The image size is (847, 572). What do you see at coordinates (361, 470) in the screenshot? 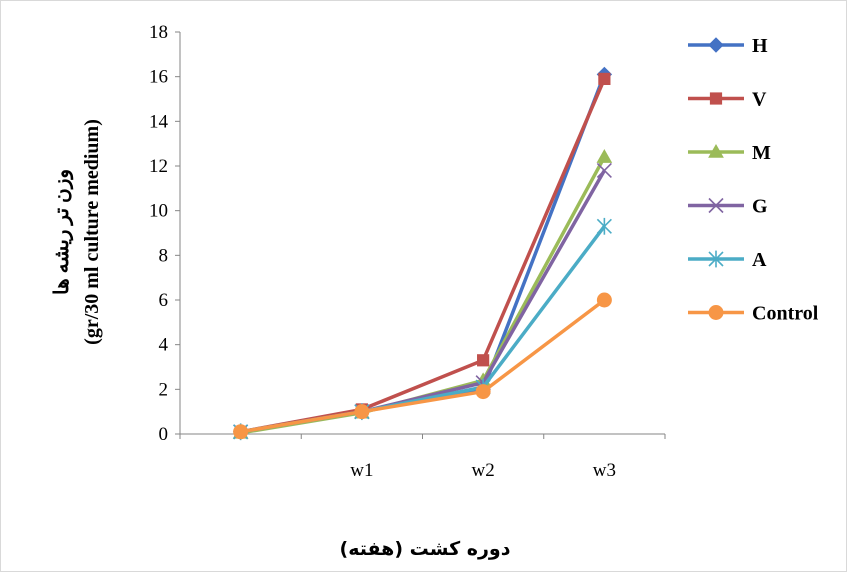
I see `x-tick-label: w1` at bounding box center [361, 470].